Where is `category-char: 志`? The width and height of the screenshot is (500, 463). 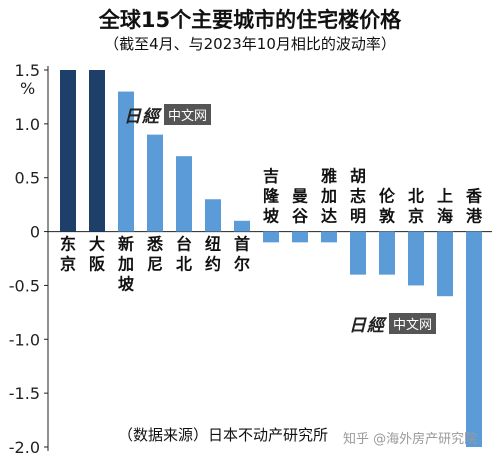
category-char: 志 is located at coordinates (358, 196).